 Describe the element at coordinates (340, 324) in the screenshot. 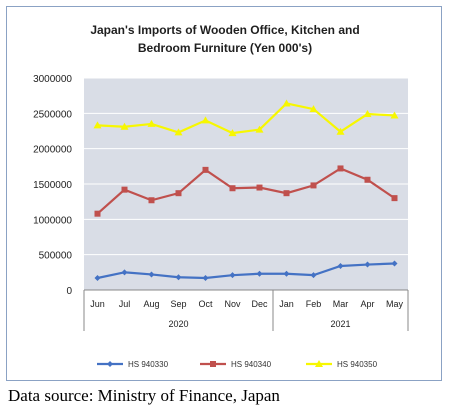

I see `x-group-label: 2021` at that location.